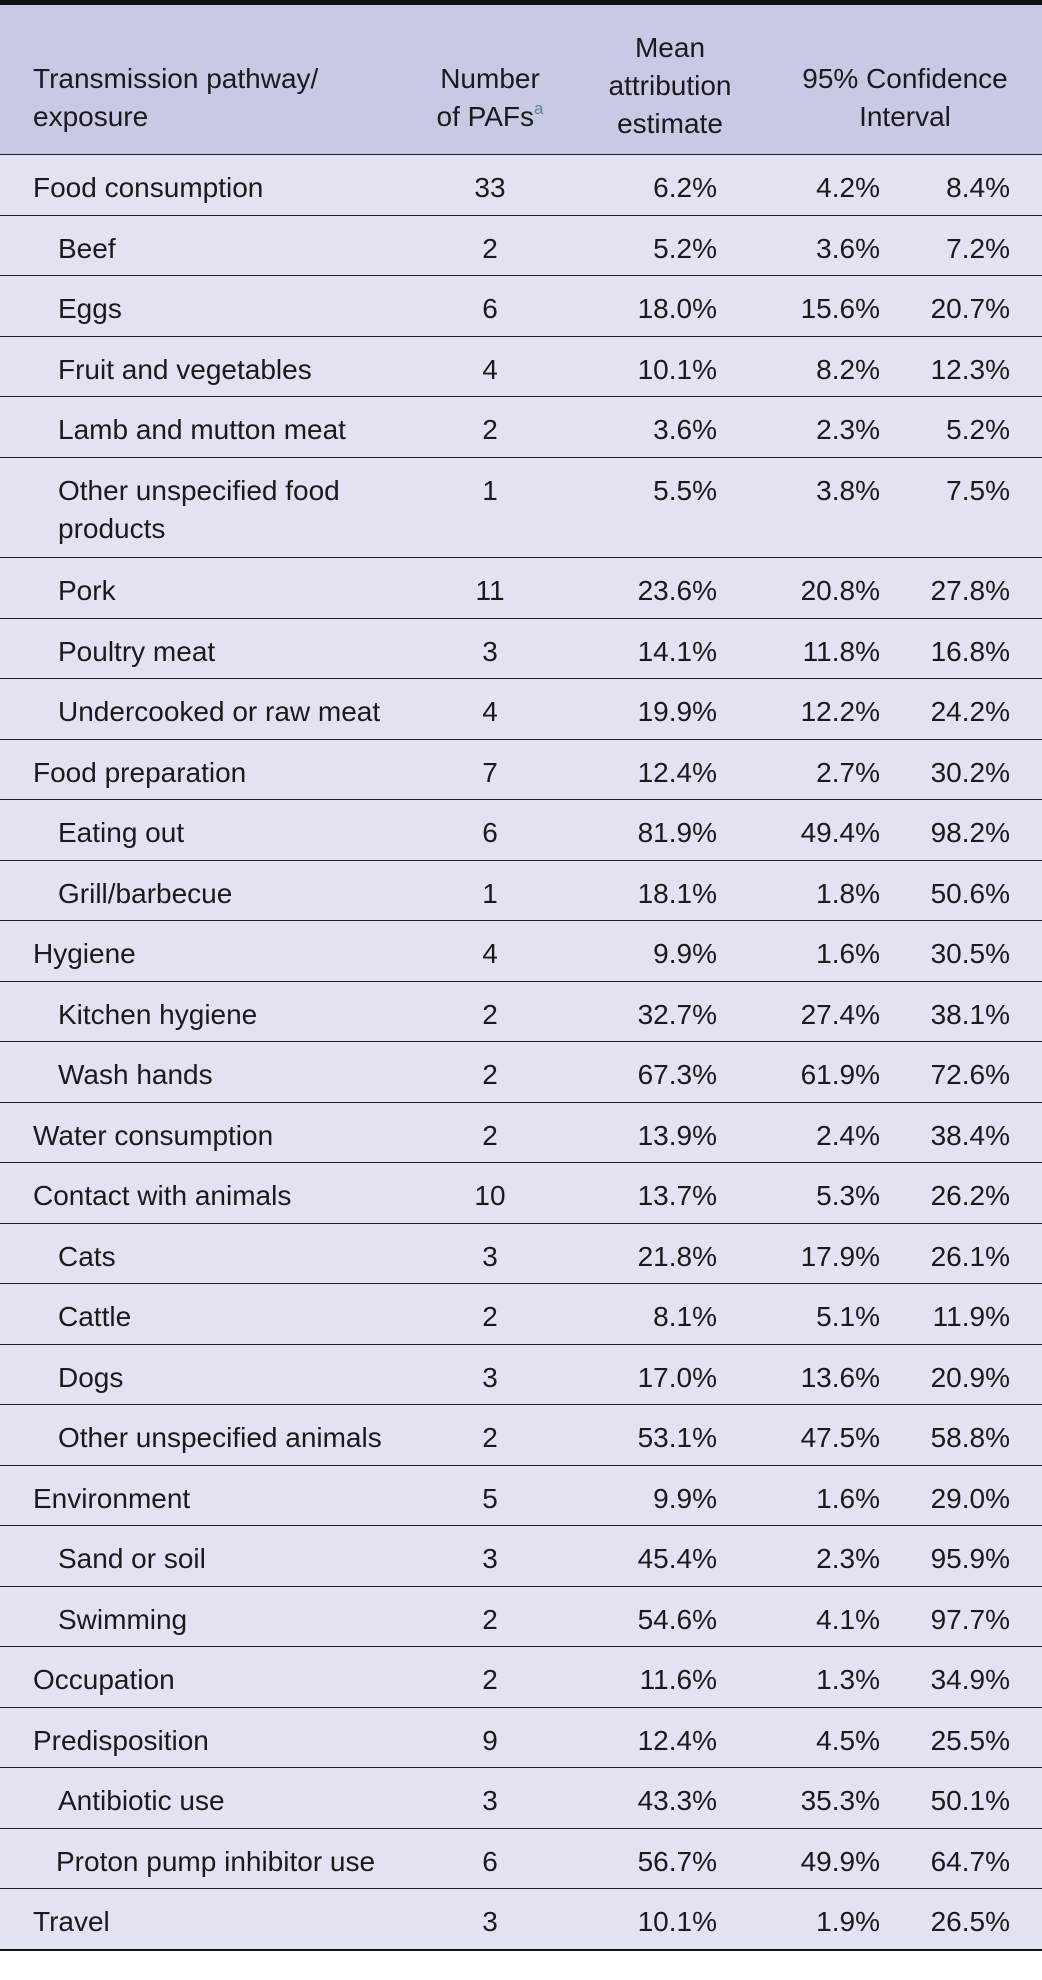 The image size is (1042, 1980). What do you see at coordinates (521, 185) in the screenshot?
I see `table-row: Food consumption 33 6.2% 4.2% 8.4%` at bounding box center [521, 185].